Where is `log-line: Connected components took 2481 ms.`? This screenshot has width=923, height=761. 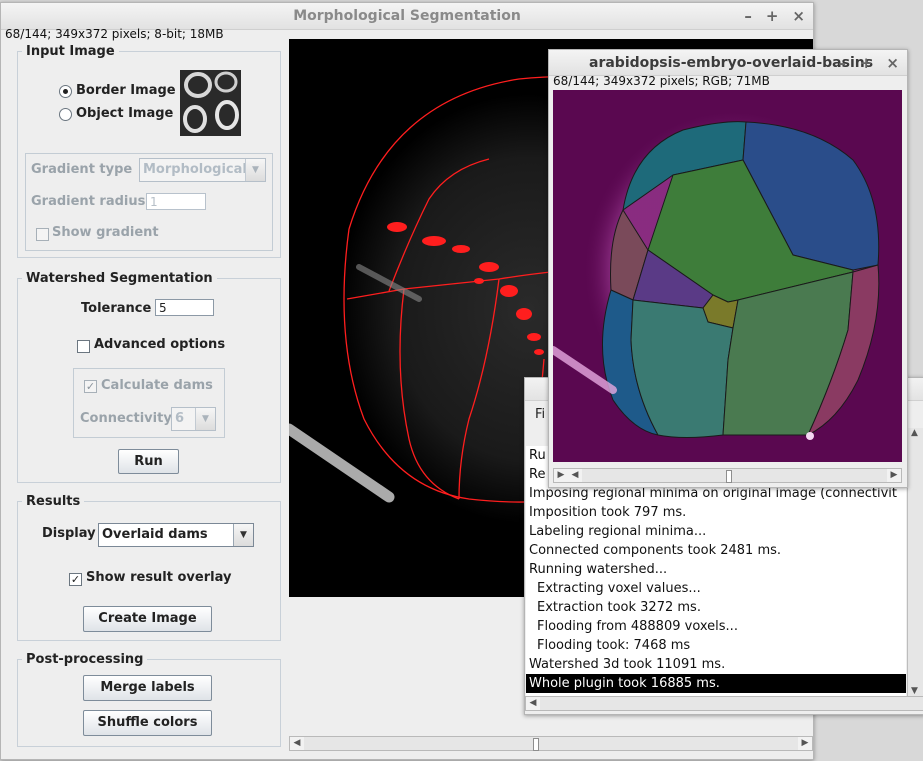 log-line: Connected components took 2481 ms. is located at coordinates (716, 550).